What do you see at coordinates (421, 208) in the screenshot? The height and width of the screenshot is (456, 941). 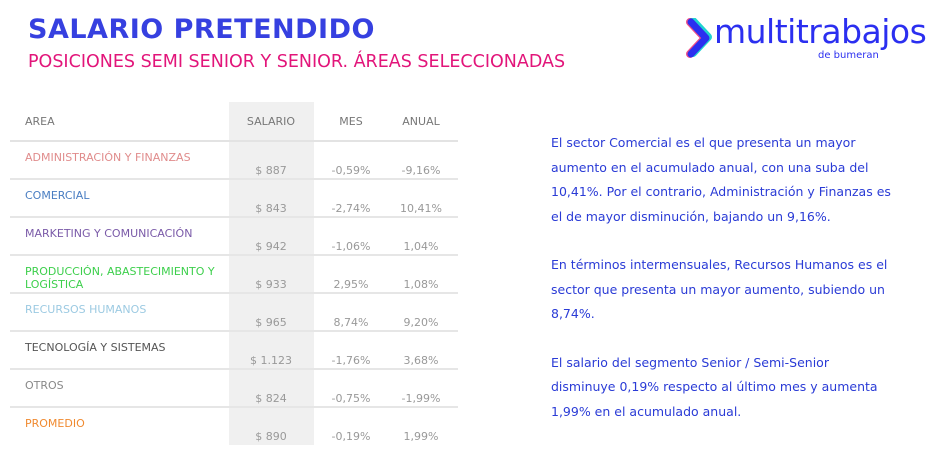 I see `row-anual: 10,41%` at bounding box center [421, 208].